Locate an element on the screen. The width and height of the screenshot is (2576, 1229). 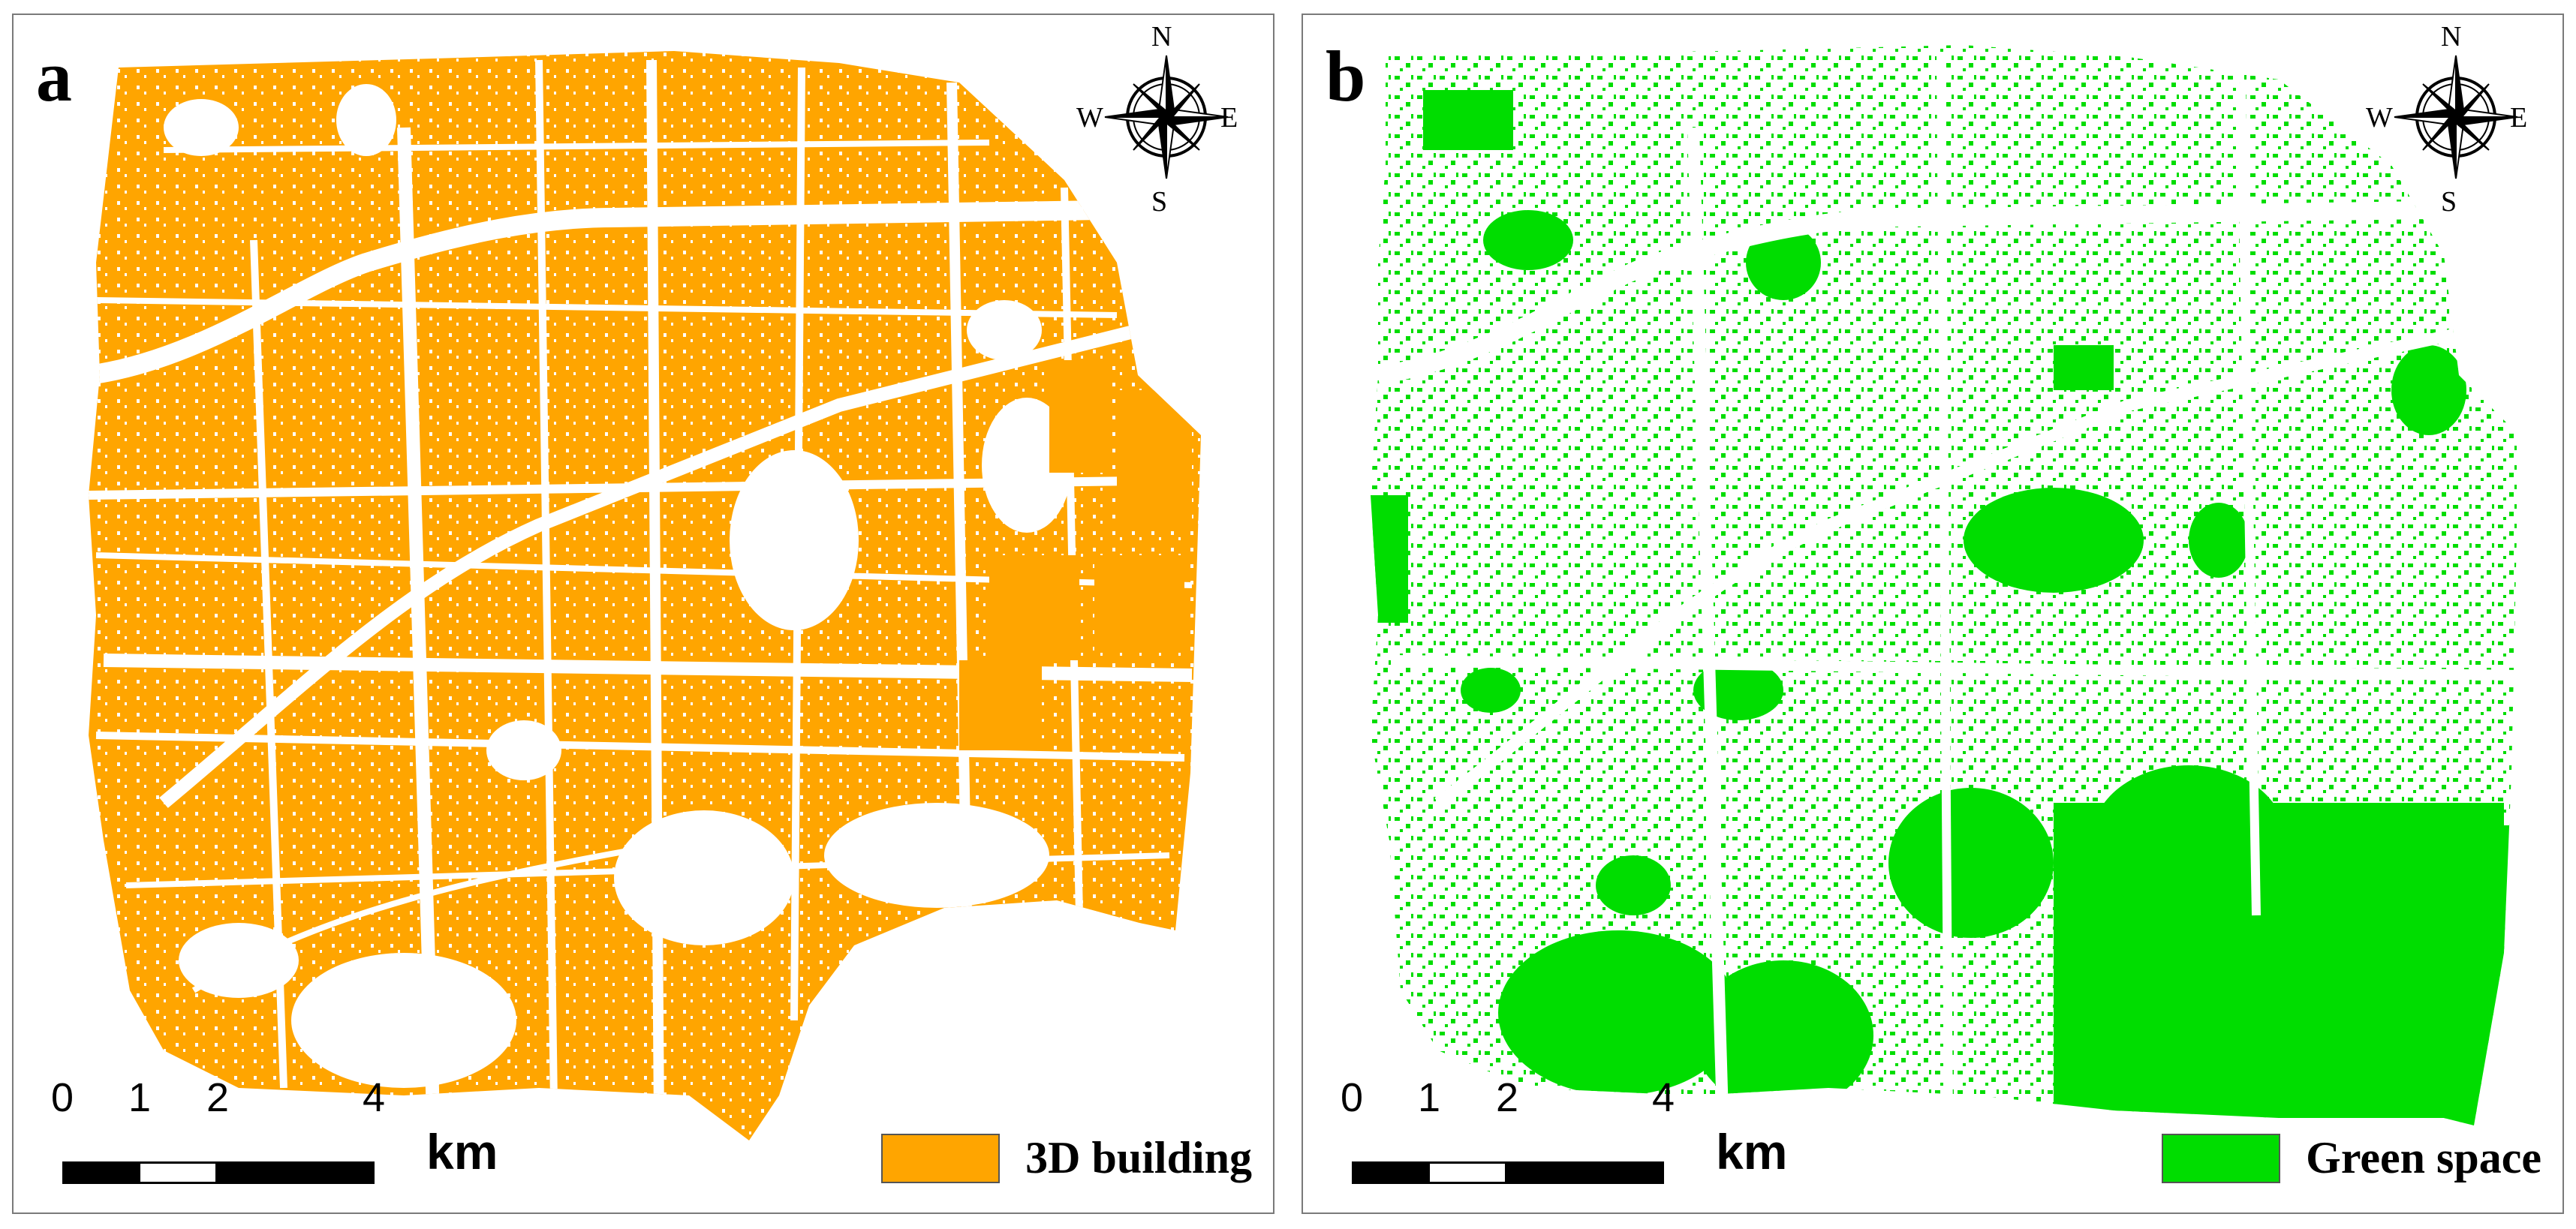
legend: 3D building is located at coordinates (1066, 1158).